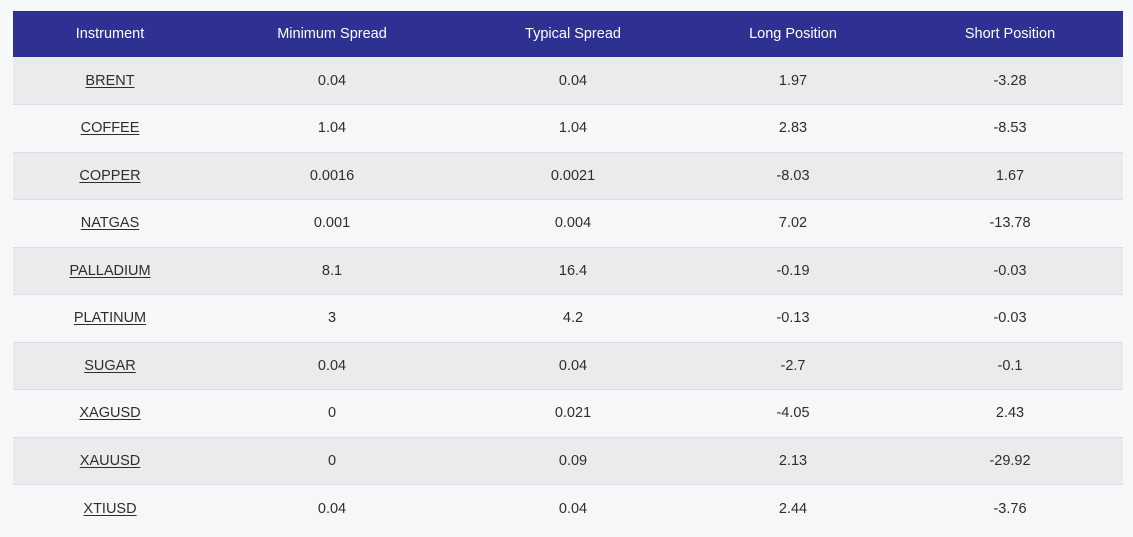 The height and width of the screenshot is (537, 1133). I want to click on instrument-cell: COFFEE, so click(110, 128).